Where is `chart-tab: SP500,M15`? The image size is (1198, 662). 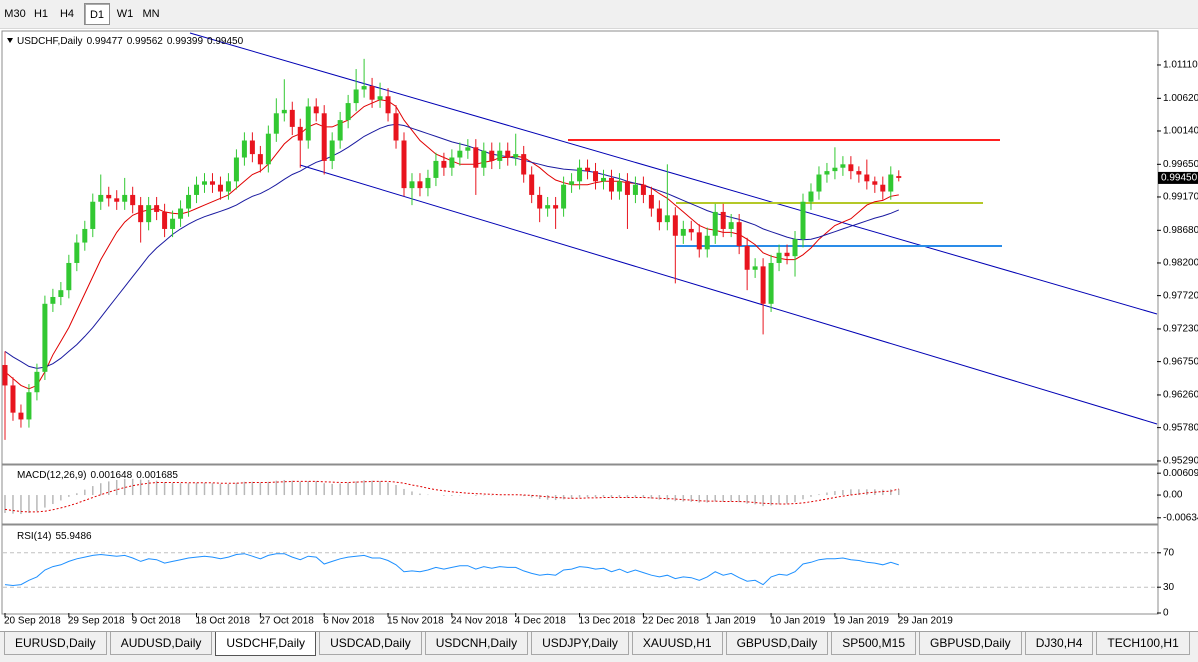 chart-tab: SP500,M15 is located at coordinates (873, 643).